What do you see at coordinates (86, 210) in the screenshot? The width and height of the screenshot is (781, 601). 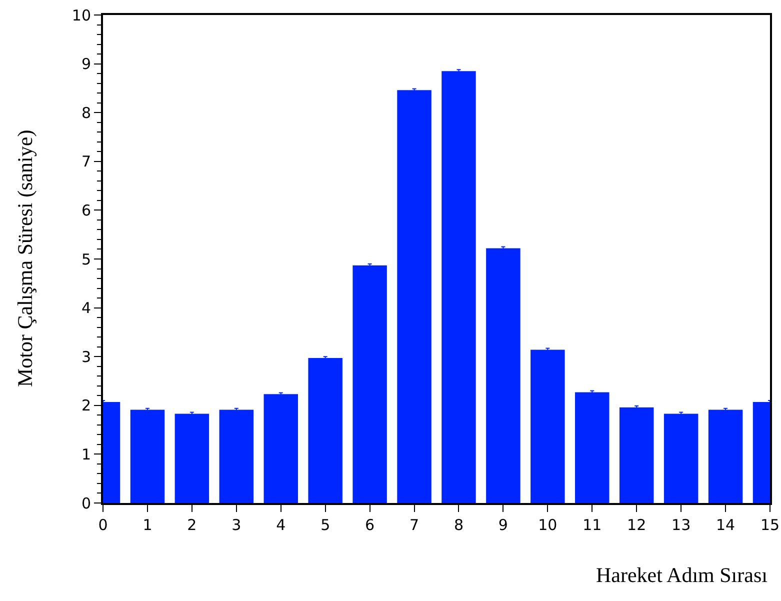 I see `y-tick-label: 6` at bounding box center [86, 210].